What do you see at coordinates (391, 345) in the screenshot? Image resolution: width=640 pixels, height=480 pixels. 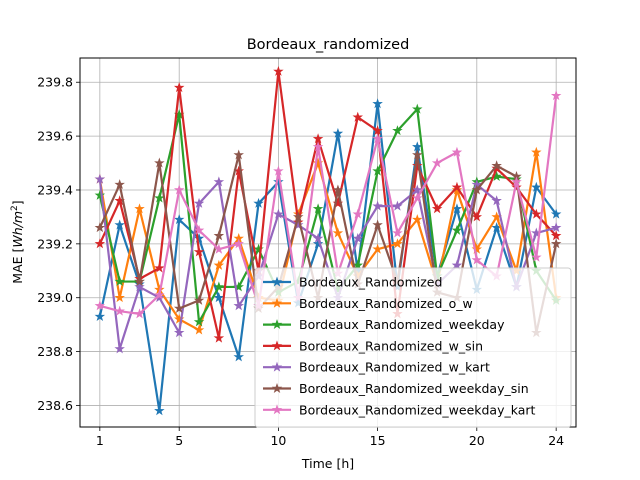 I see `legend-label: Bordeaux_Randomized_w_sin` at bounding box center [391, 345].